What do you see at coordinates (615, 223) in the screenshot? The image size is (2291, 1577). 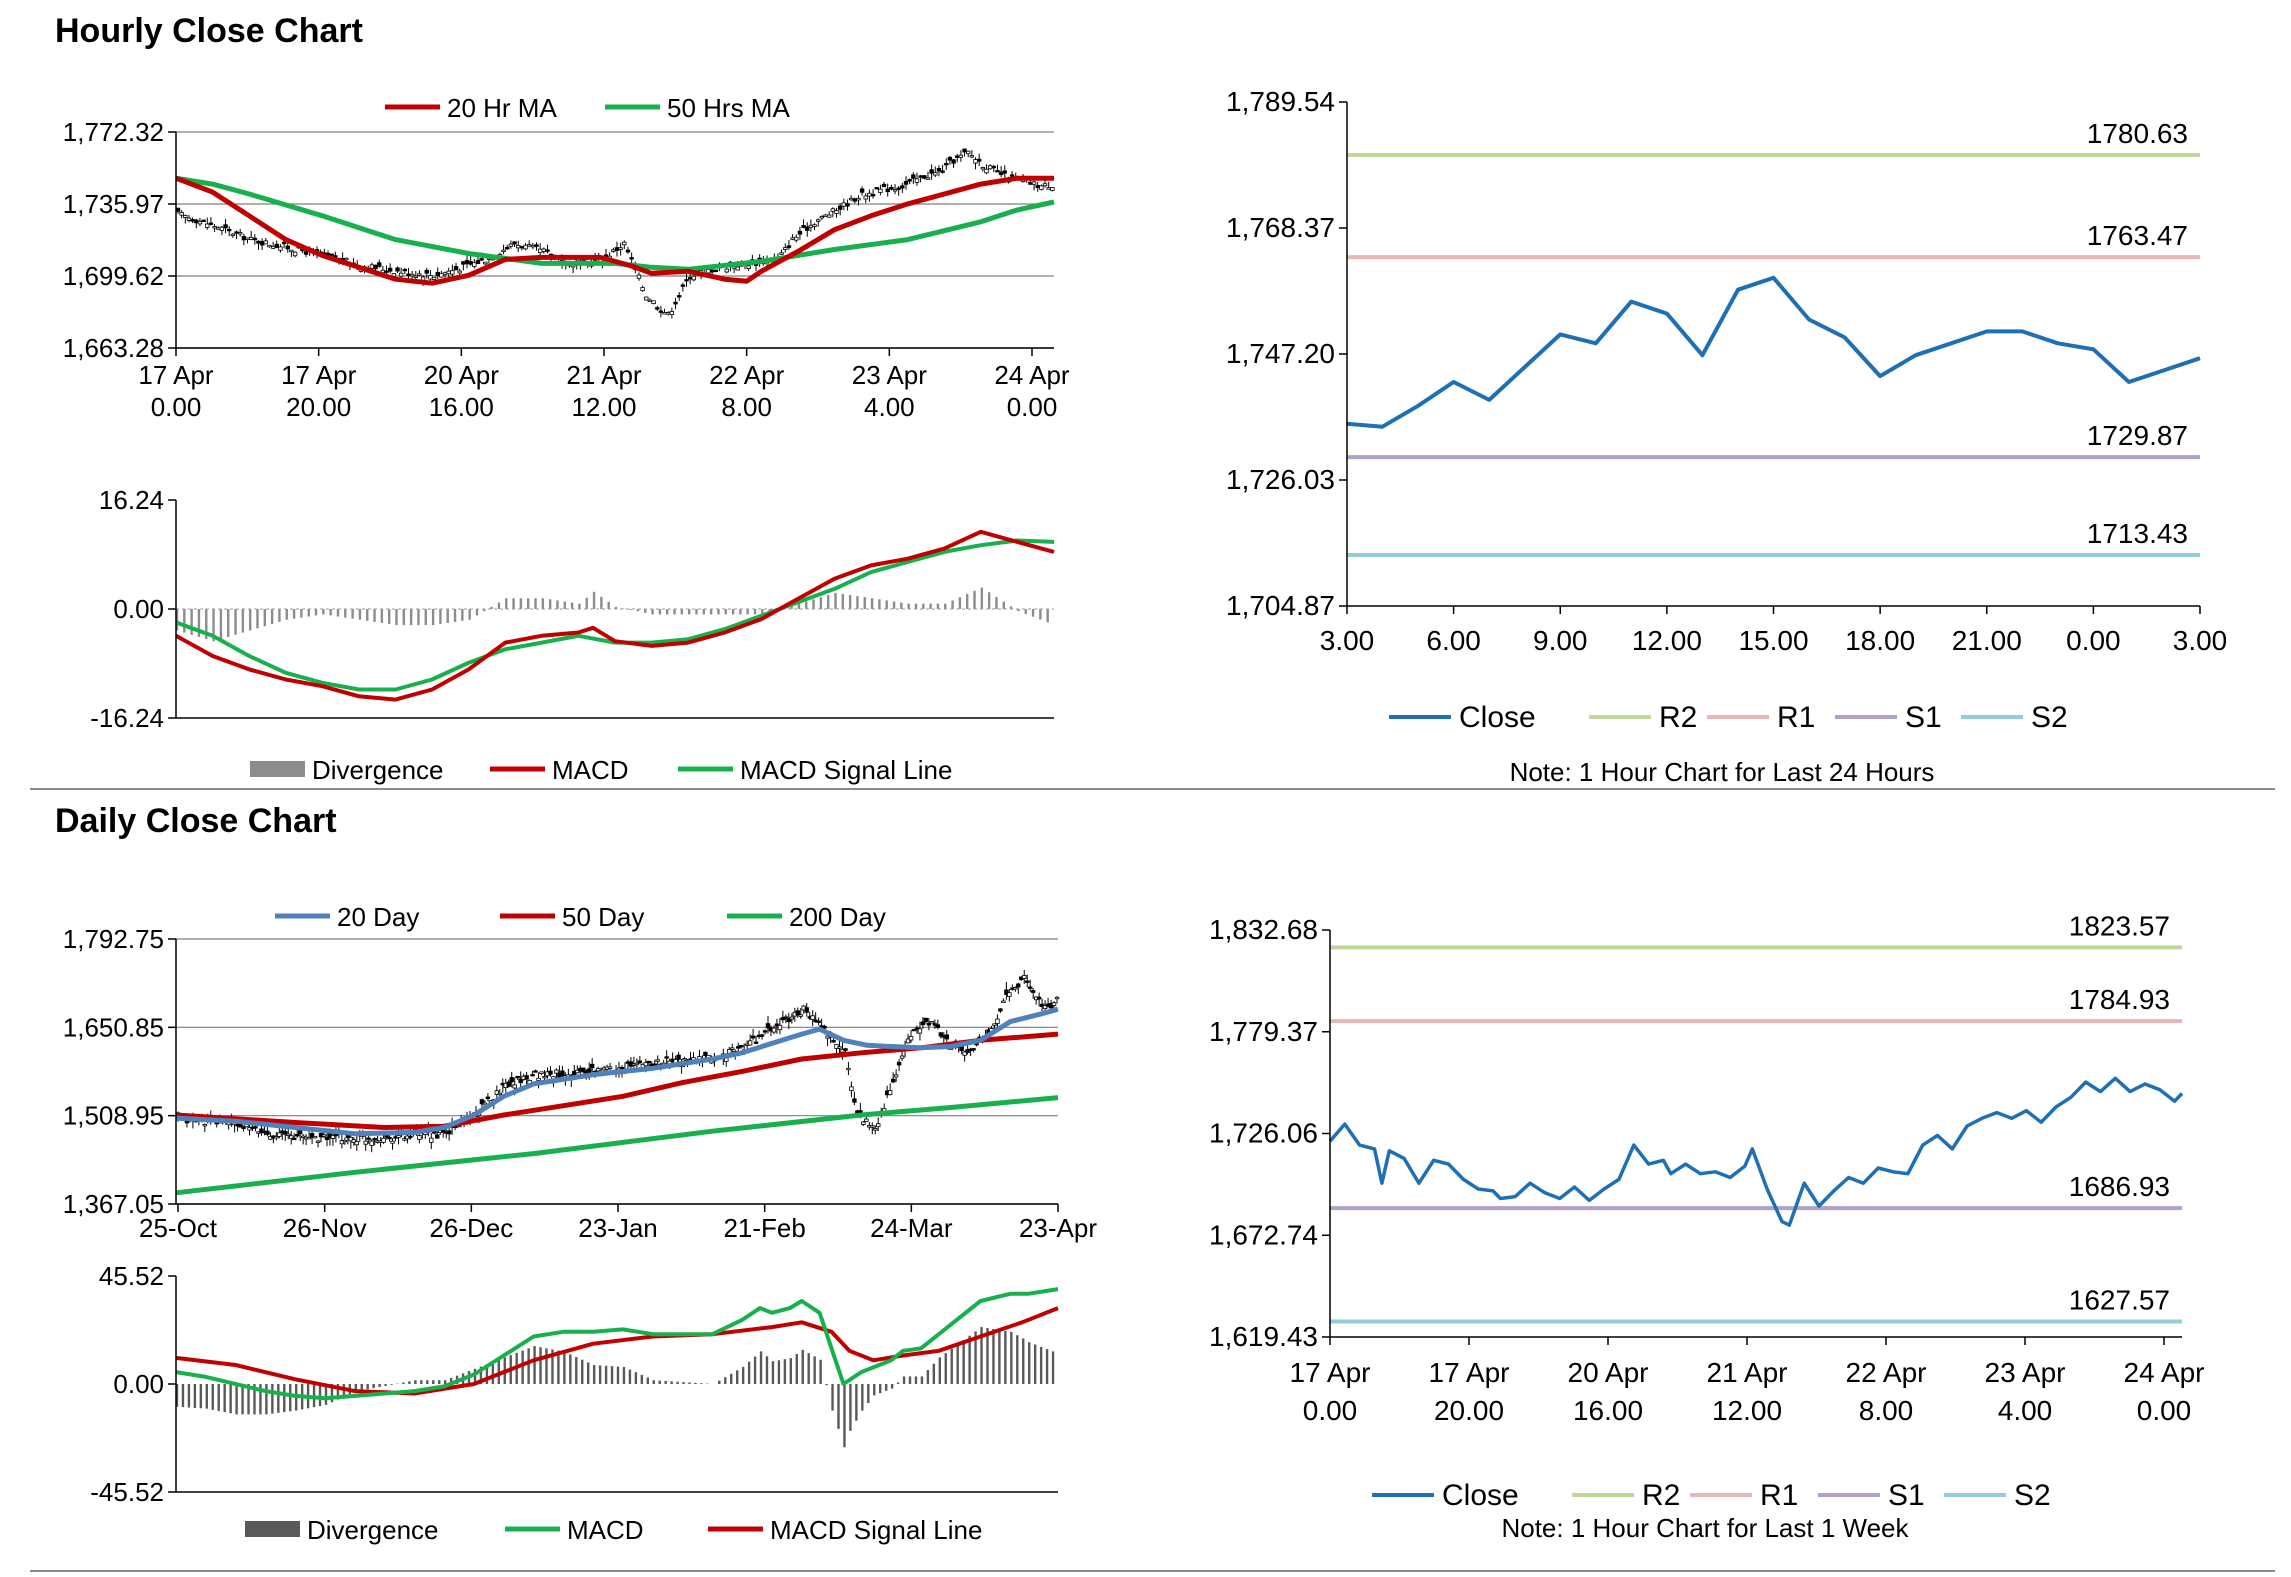 I see `hourly-price-ma50-line` at bounding box center [615, 223].